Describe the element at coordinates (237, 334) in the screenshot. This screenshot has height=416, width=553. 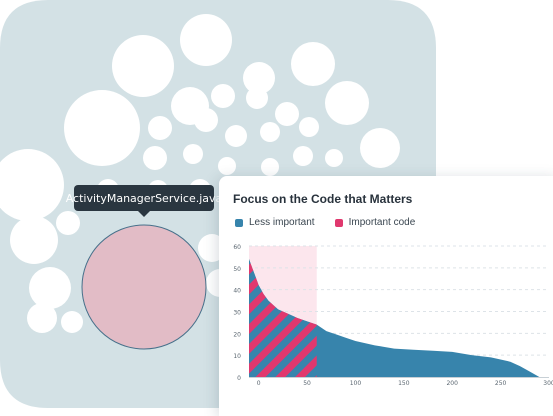
I see `y-tick-label: 20` at that location.